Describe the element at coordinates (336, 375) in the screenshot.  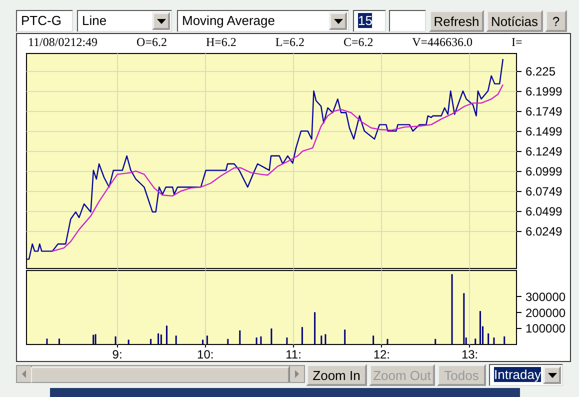
I see `text: Zoom In` at that location.